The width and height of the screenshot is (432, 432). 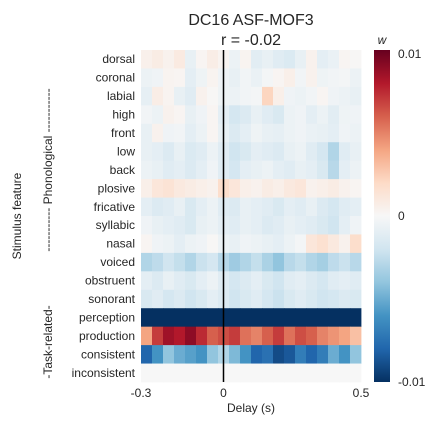 What do you see at coordinates (223, 393) in the screenshot?
I see `x-tick-label: 0` at bounding box center [223, 393].